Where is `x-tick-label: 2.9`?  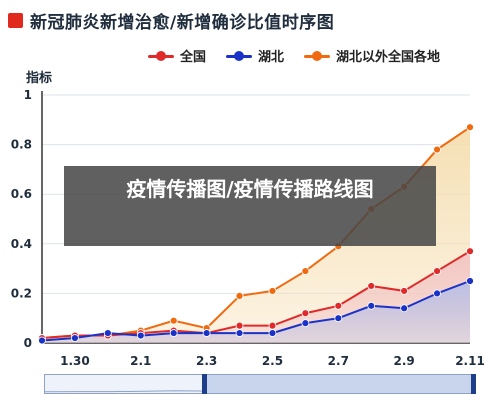 x-tick-label: 2.9 is located at coordinates (404, 361).